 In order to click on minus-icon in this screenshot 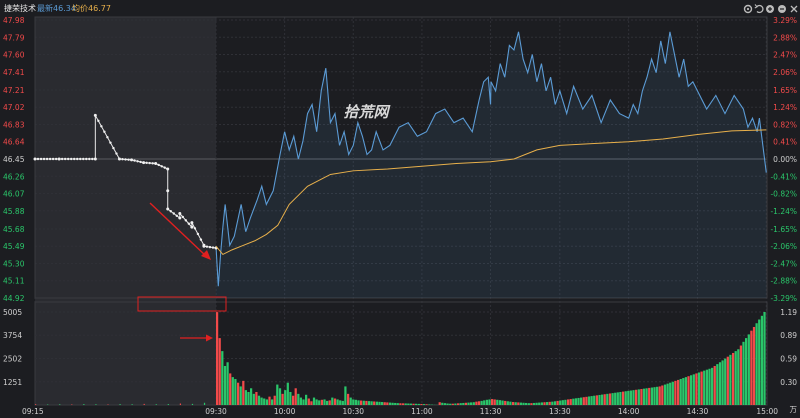, I will do `click(782, 9)`.